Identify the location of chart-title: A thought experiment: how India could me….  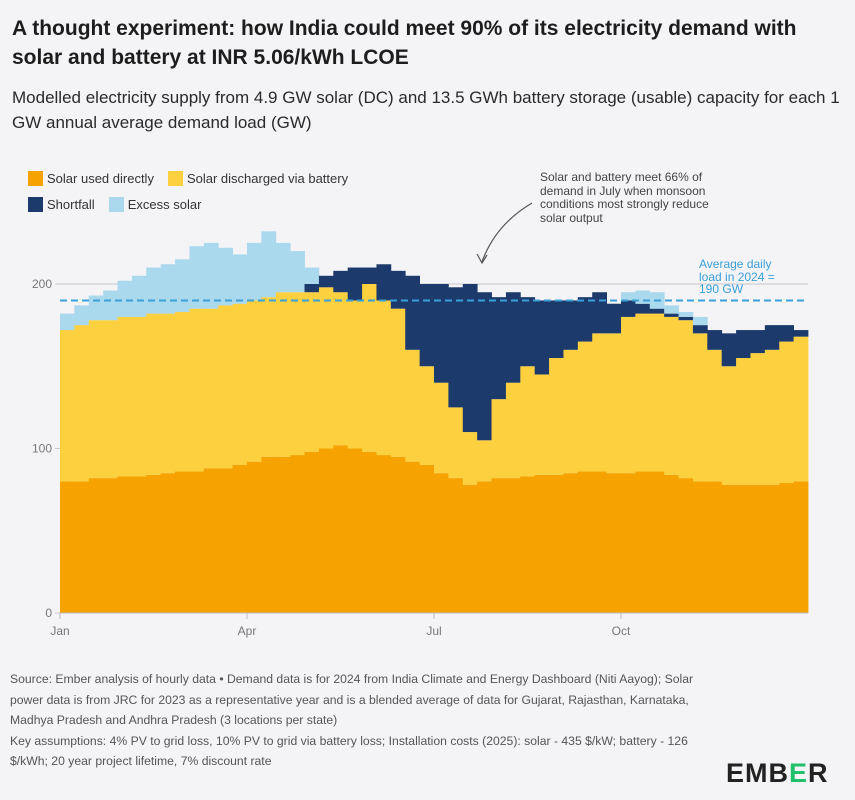
(404, 43).